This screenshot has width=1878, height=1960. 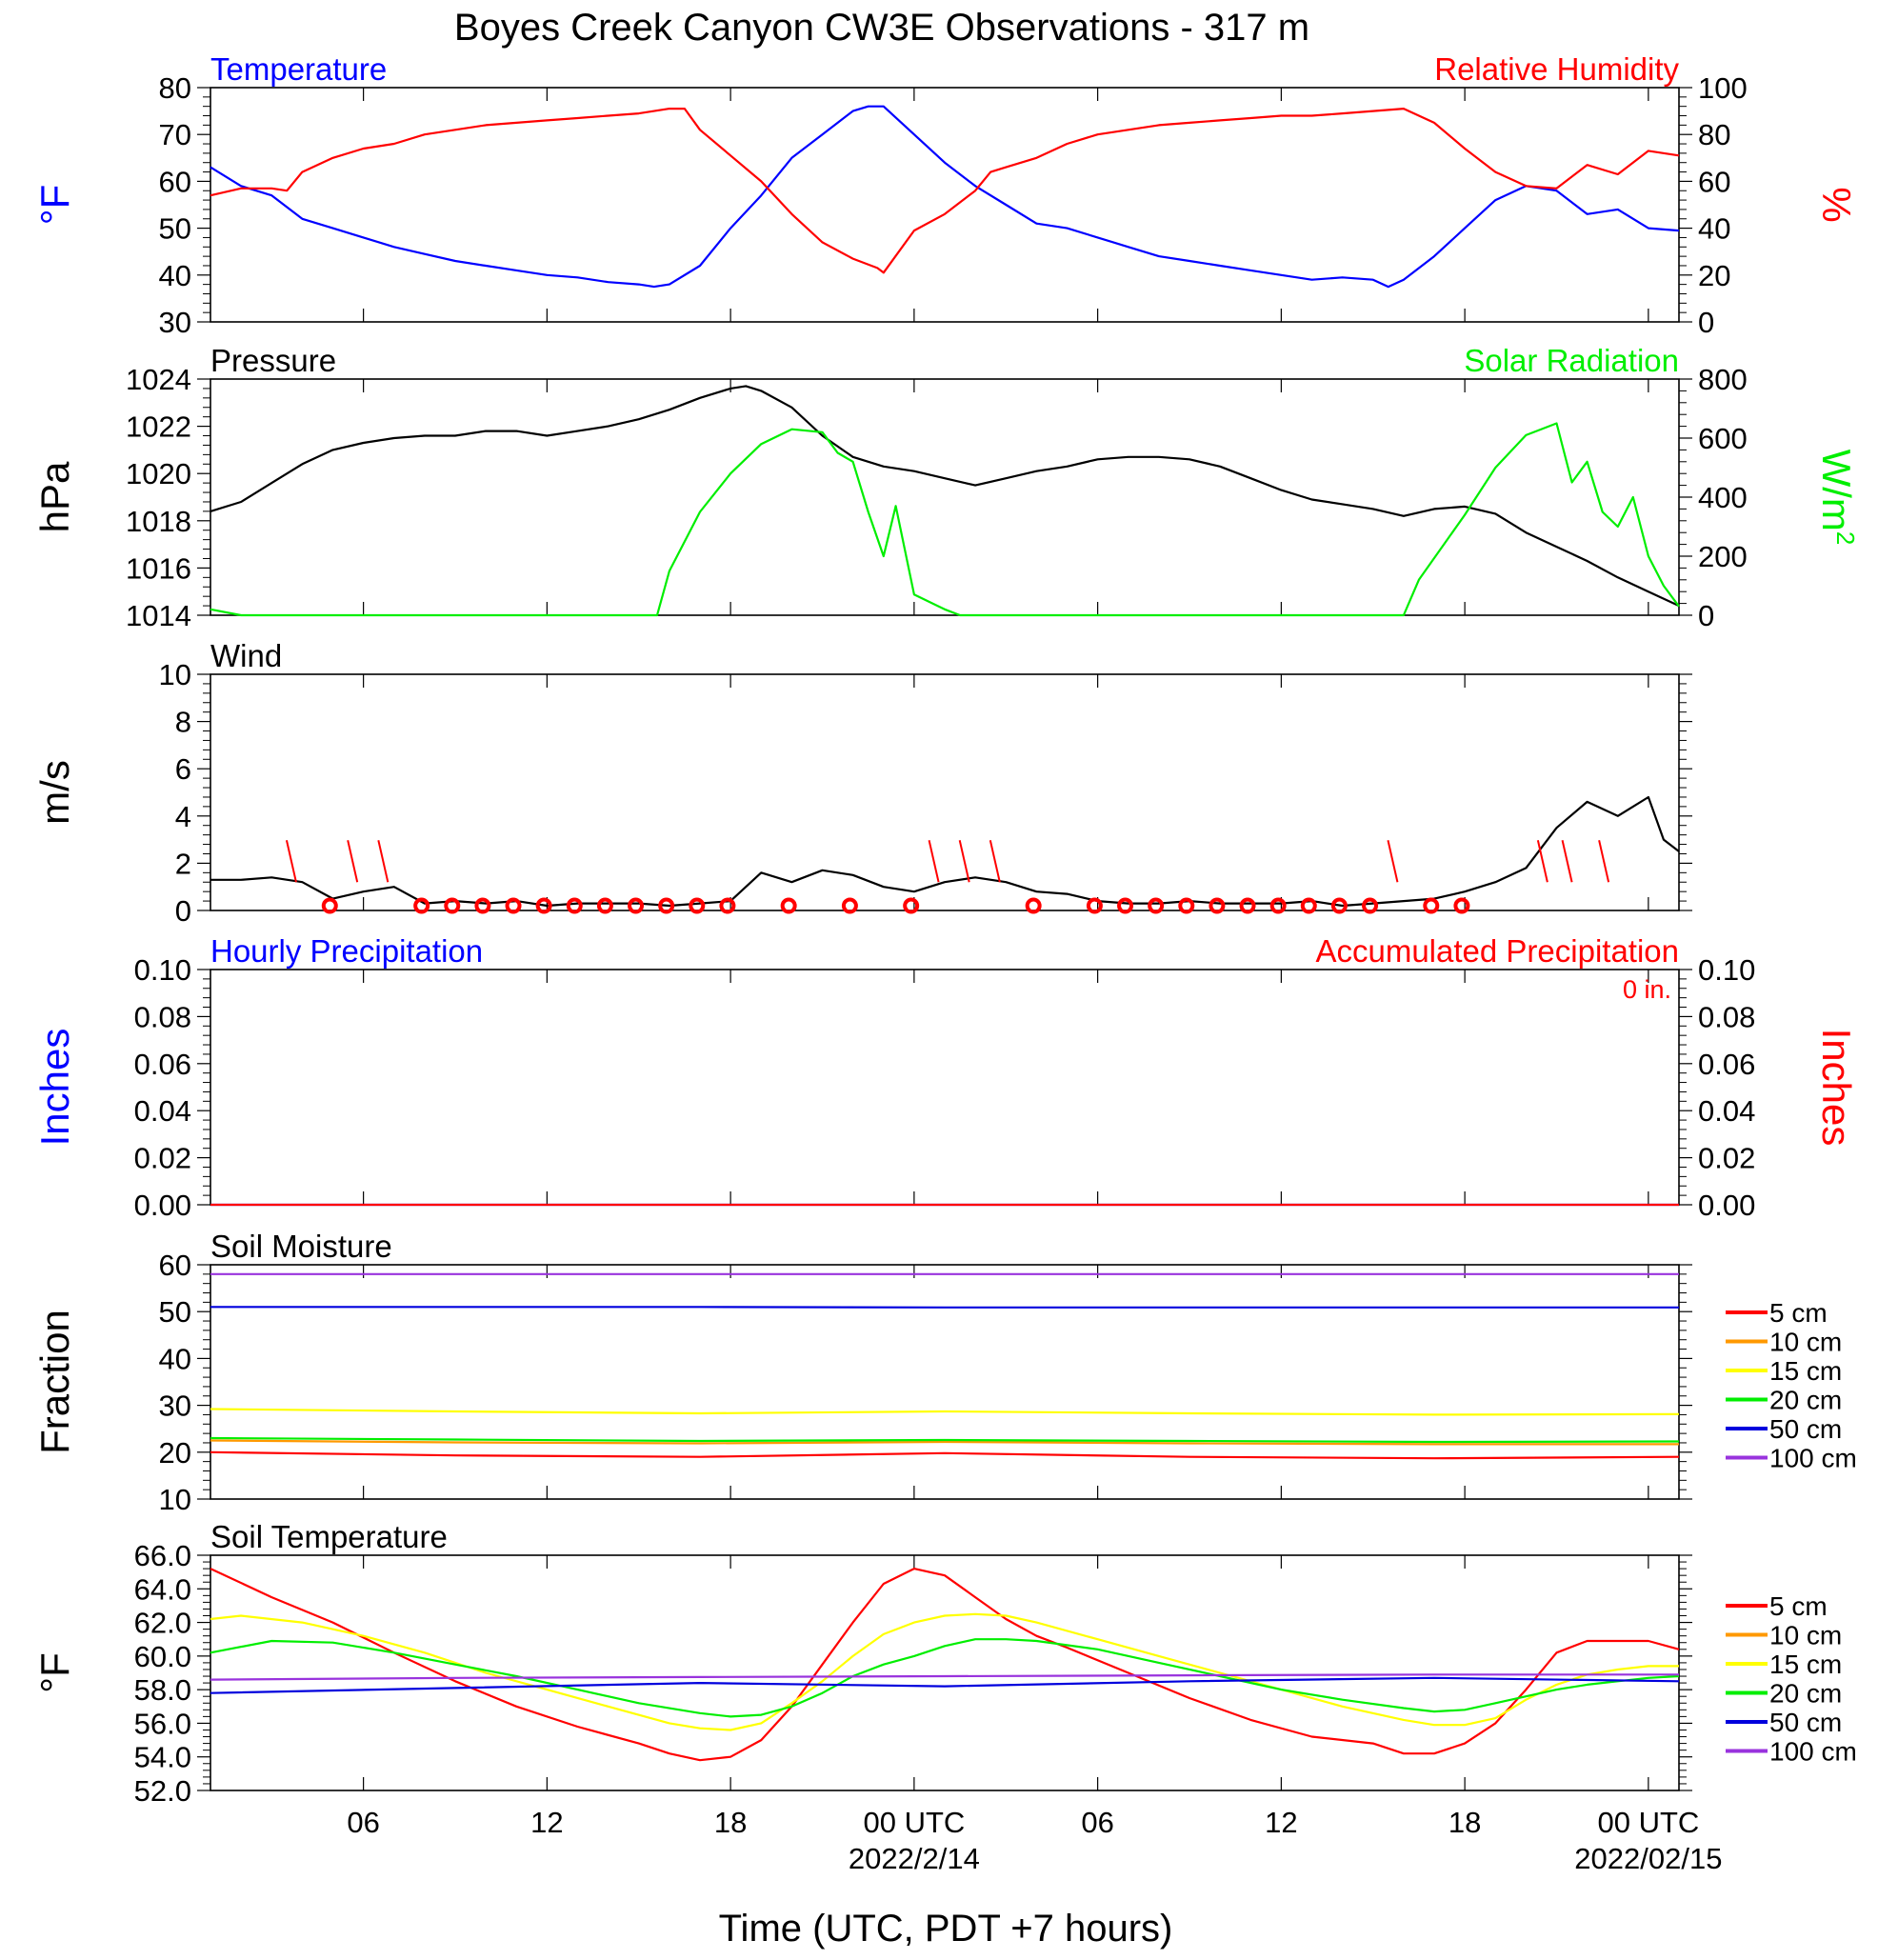 What do you see at coordinates (1556, 69) in the screenshot?
I see `panel-title-right: Relative Humidity` at bounding box center [1556, 69].